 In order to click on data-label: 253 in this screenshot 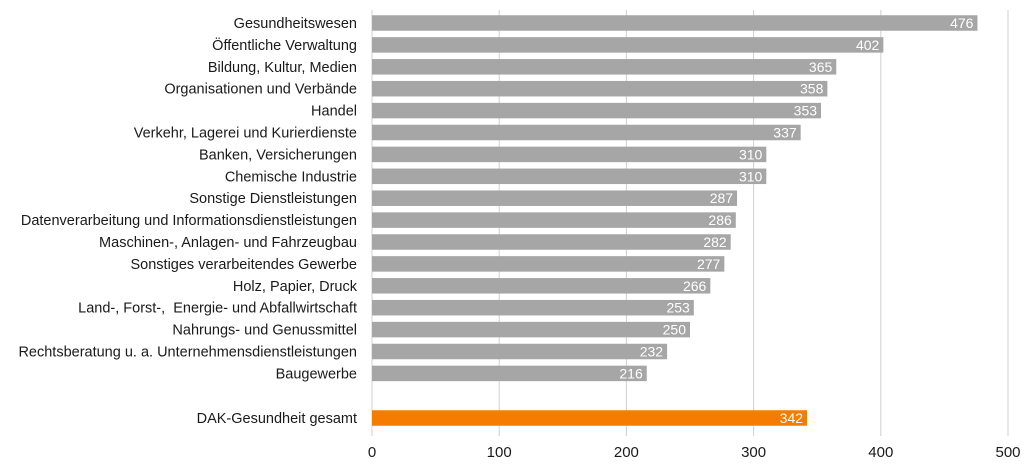, I will do `click(678, 308)`.